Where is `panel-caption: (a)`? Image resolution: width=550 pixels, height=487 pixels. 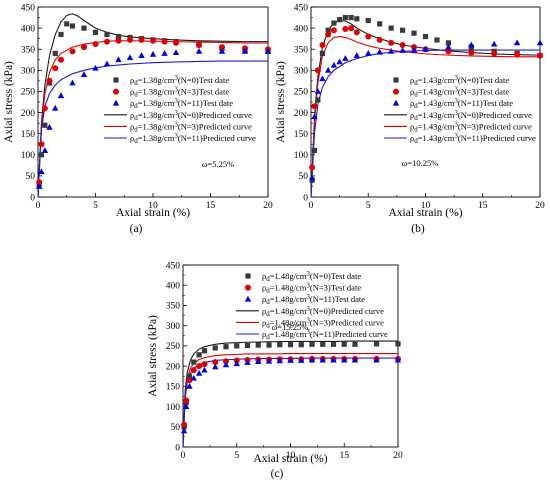 panel-caption: (a) is located at coordinates (136, 229).